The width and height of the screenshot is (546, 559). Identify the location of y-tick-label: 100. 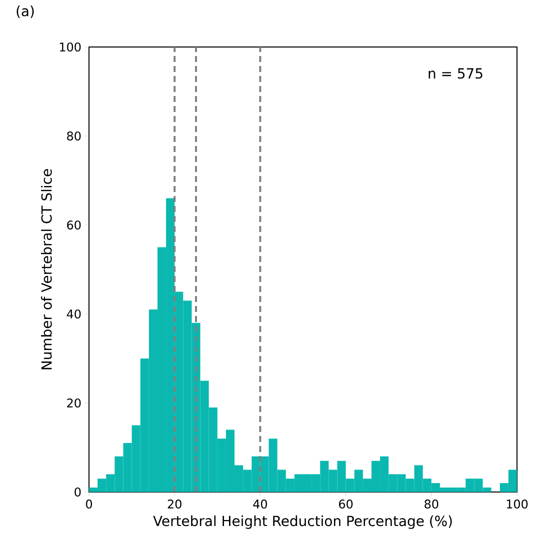
(70, 47).